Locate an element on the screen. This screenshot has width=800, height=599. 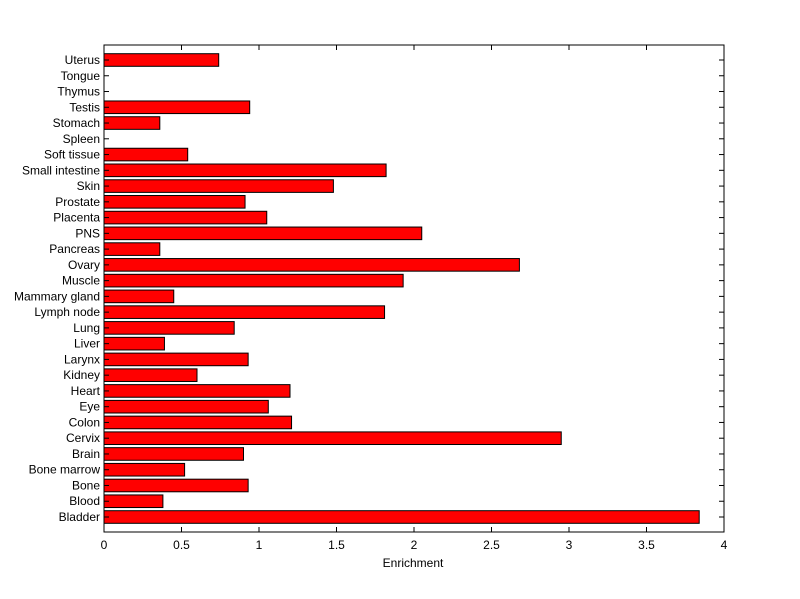
bar-skin is located at coordinates (218, 186).